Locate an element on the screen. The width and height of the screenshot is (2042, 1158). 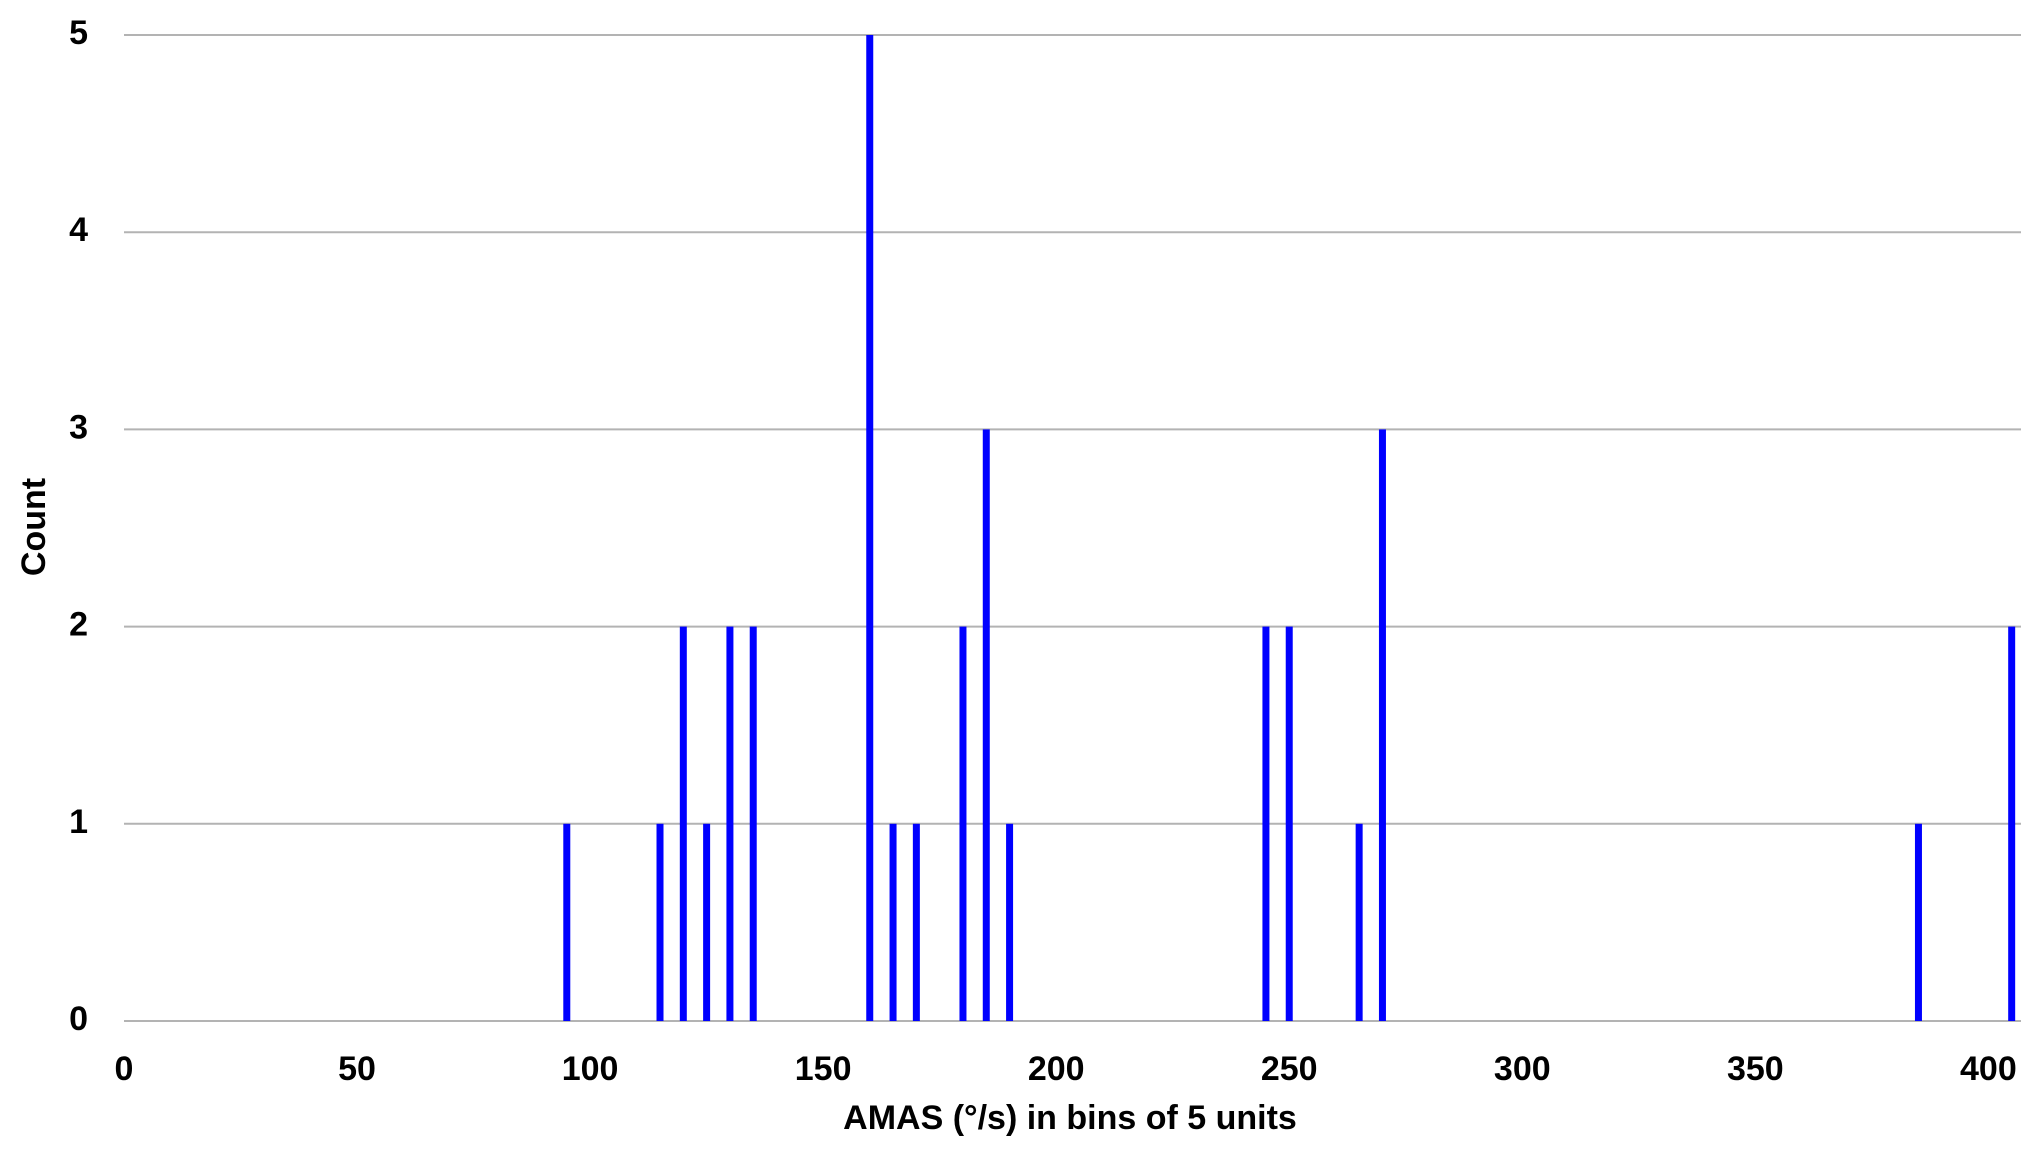
y-tick-label: 2 is located at coordinates (78, 625).